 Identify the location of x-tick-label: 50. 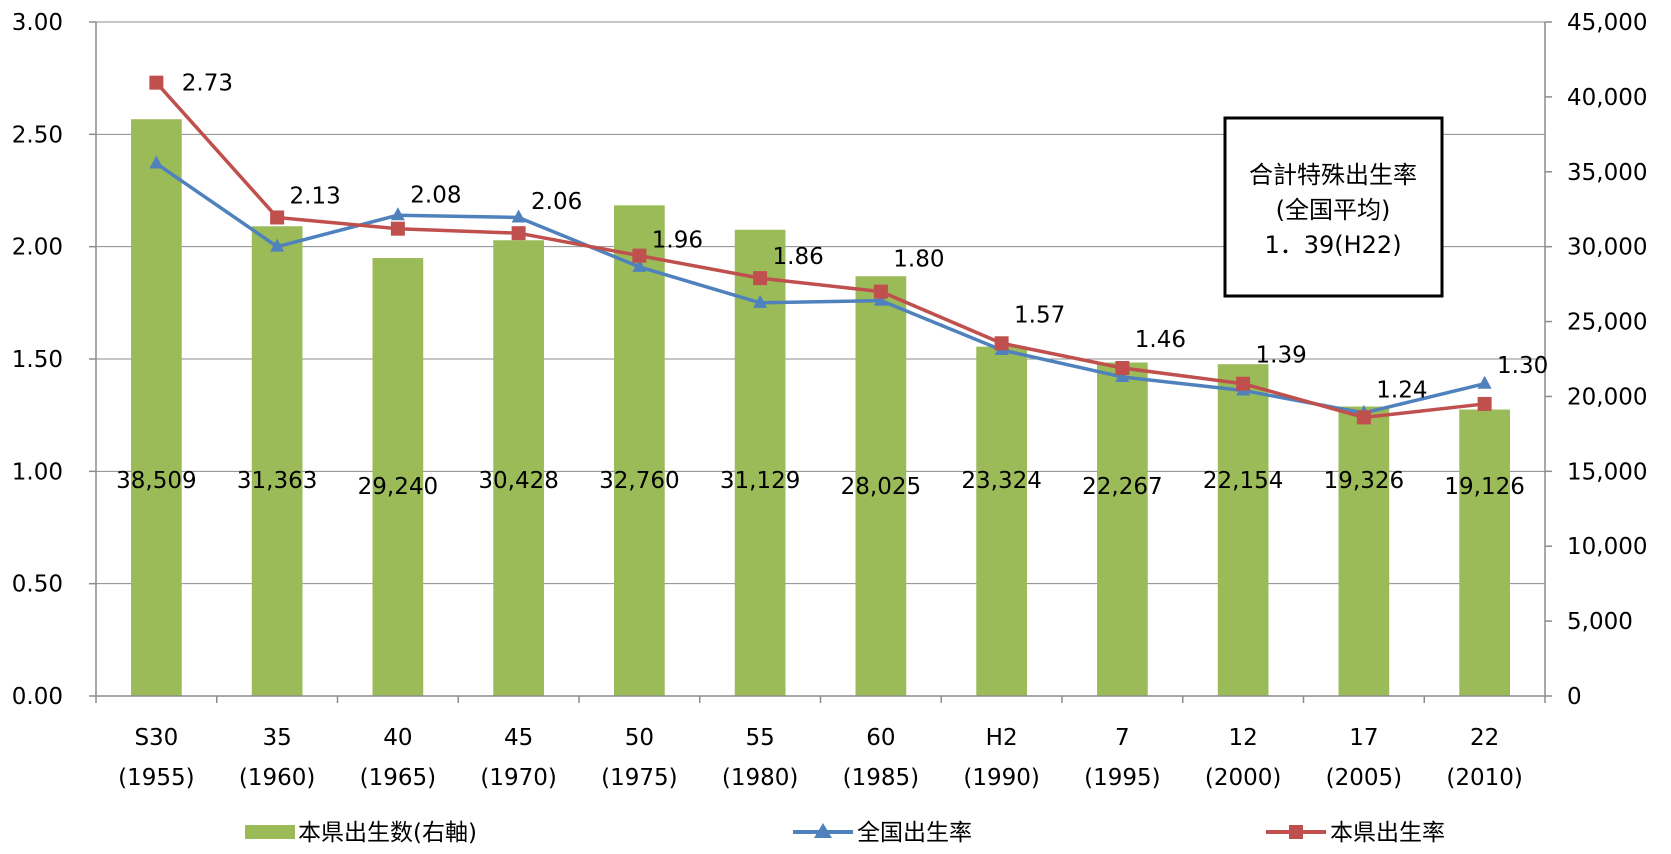
(639, 738).